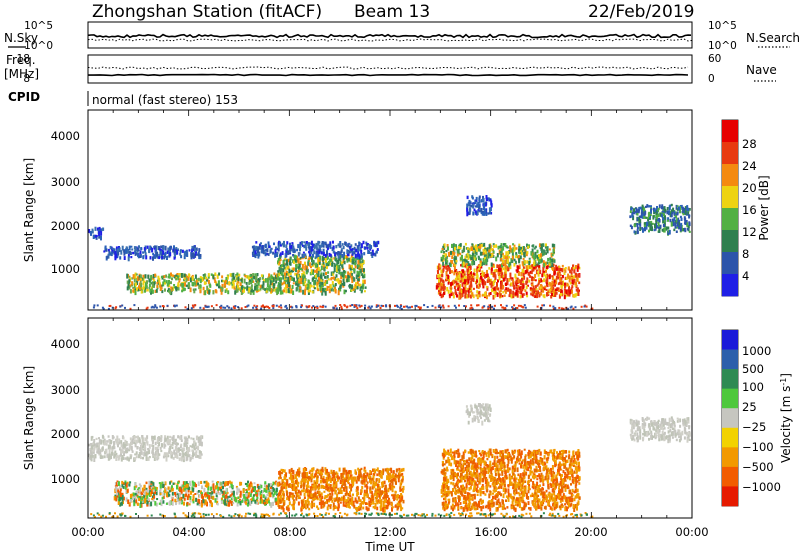  I want to click on freq-right-tick-bottom: 0, so click(711, 79).